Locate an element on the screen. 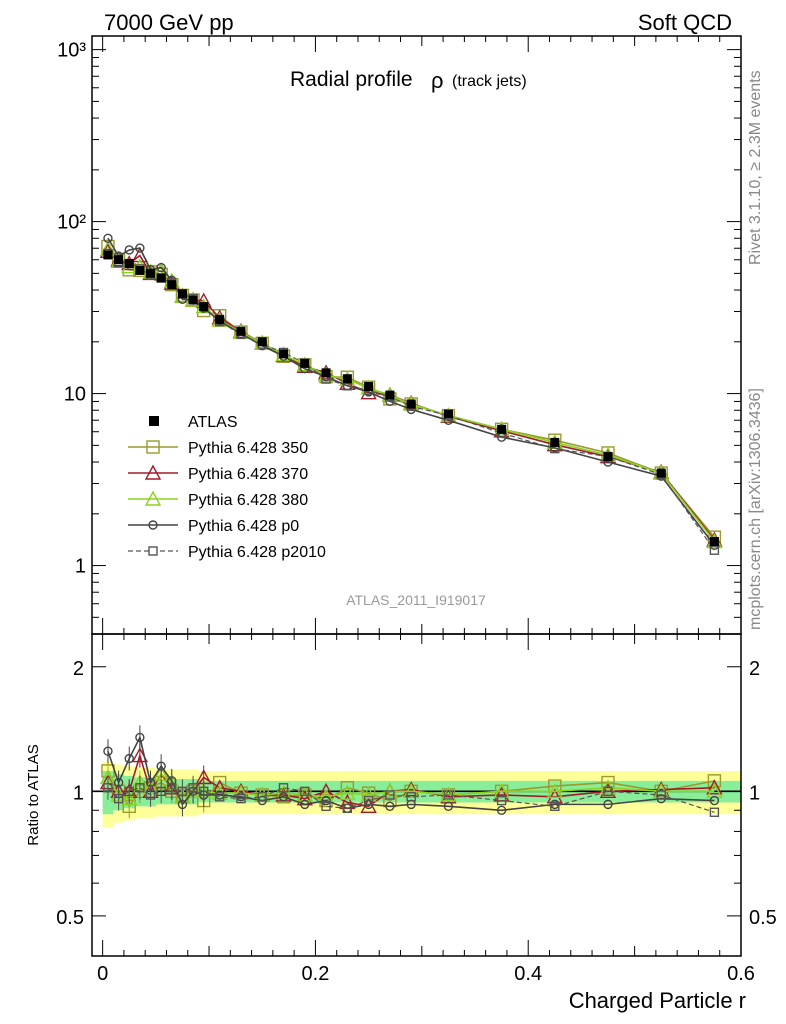 The width and height of the screenshot is (786, 1024). ratio-series-group is located at coordinates (411, 772).